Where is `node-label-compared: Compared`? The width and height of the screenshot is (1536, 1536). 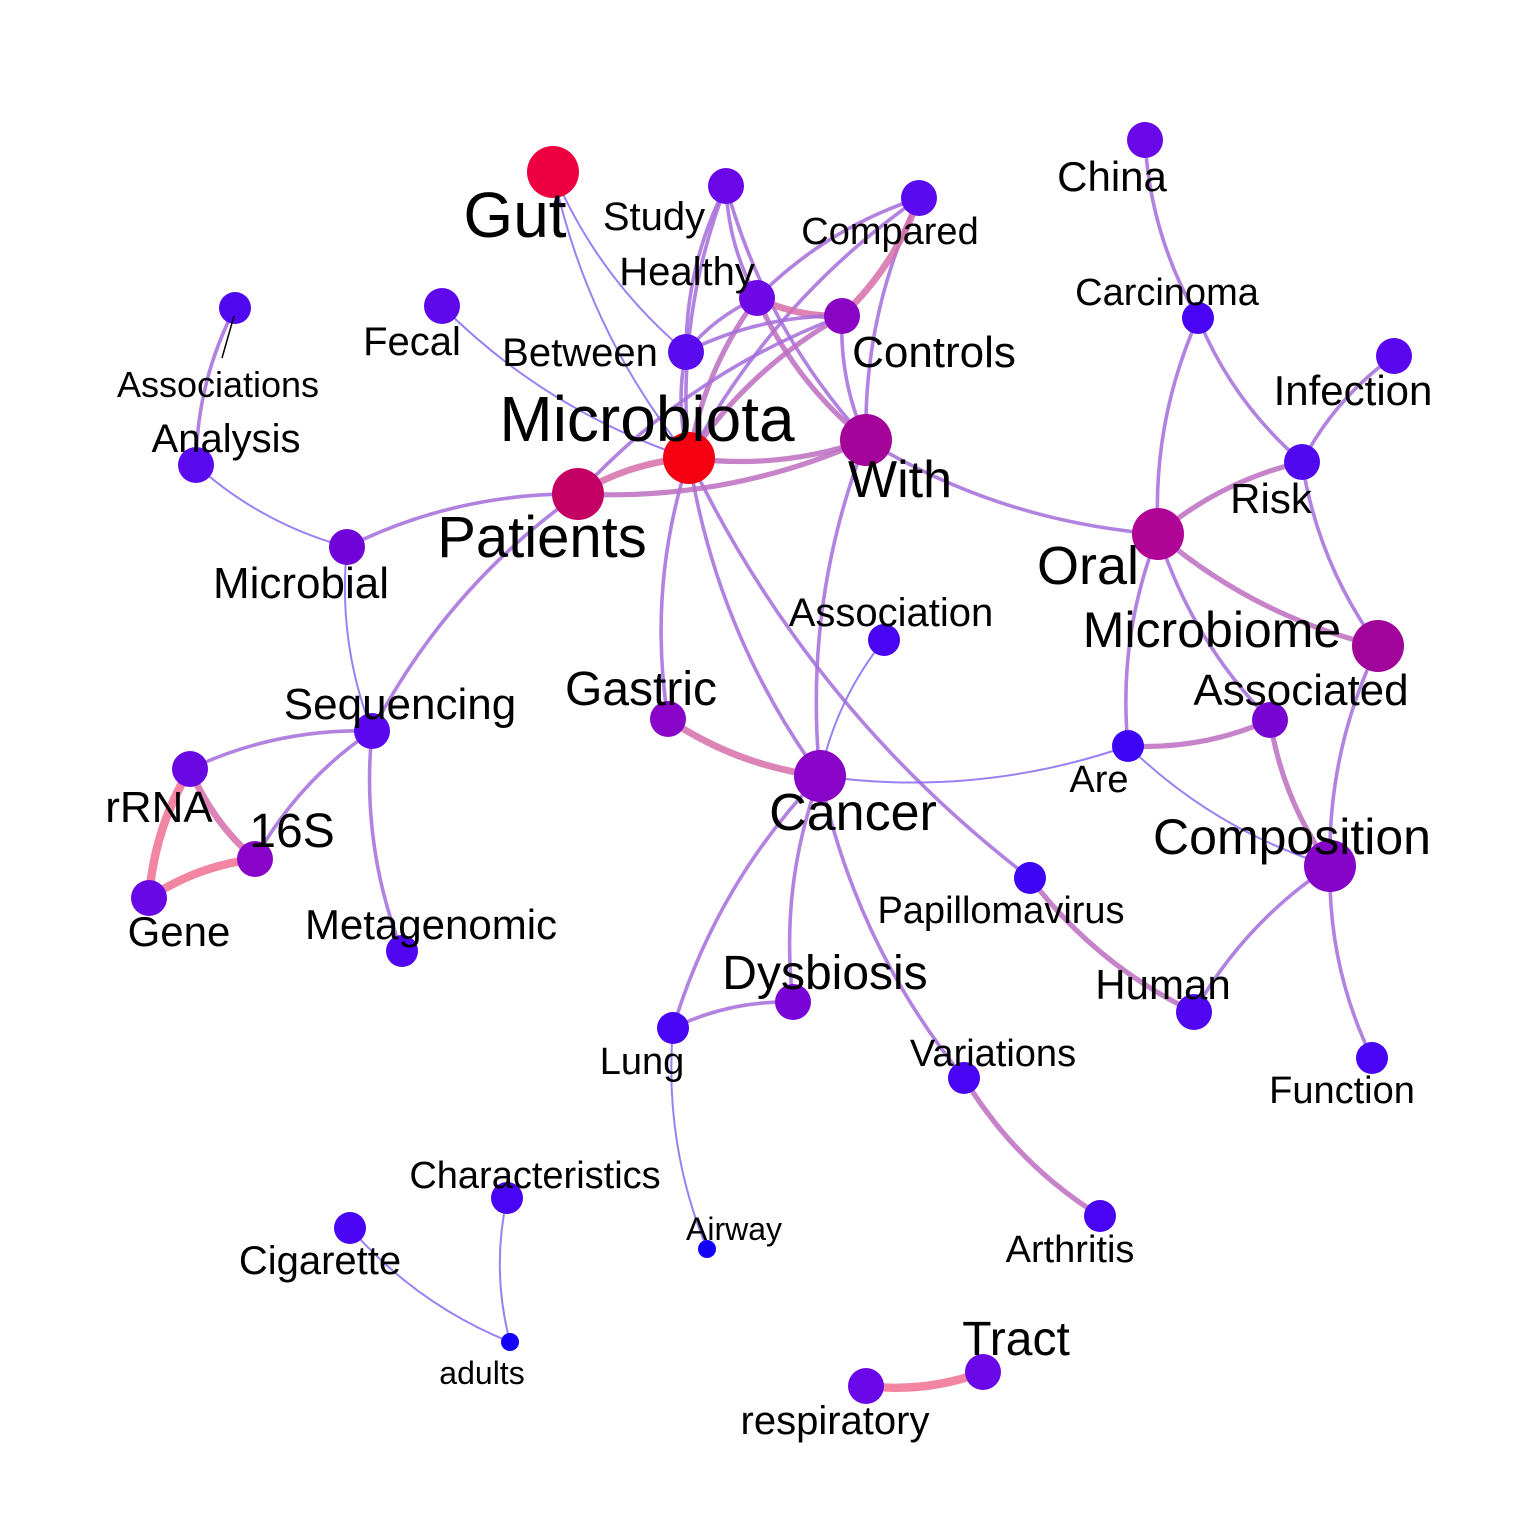
node-label-compared: Compared is located at coordinates (889, 232).